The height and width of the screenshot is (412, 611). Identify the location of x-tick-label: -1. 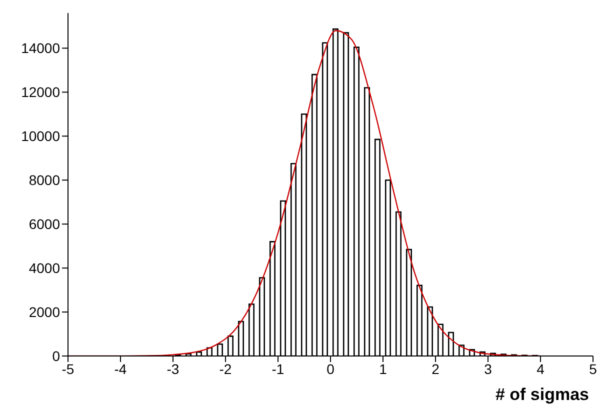
(278, 368).